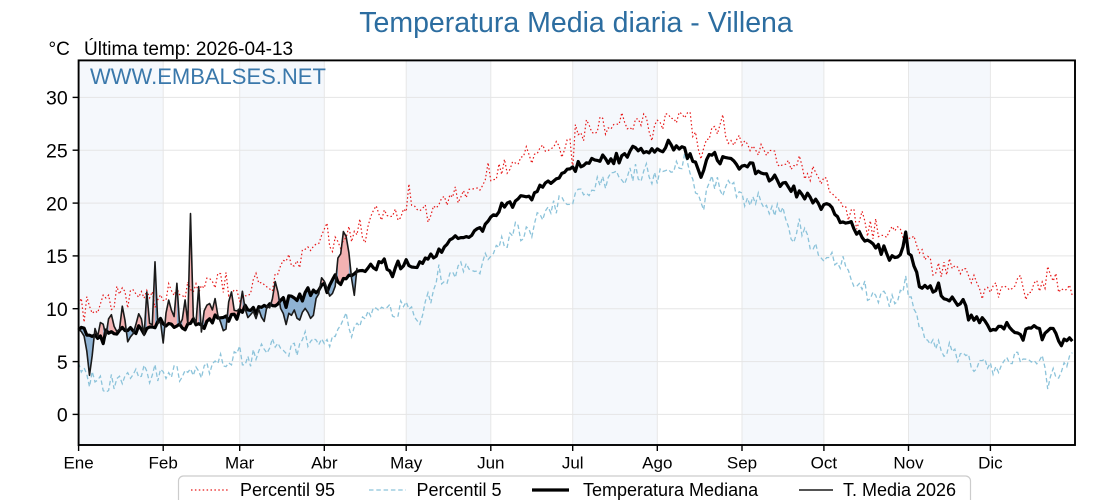  I want to click on svg-text: Sep, so click(742, 463).